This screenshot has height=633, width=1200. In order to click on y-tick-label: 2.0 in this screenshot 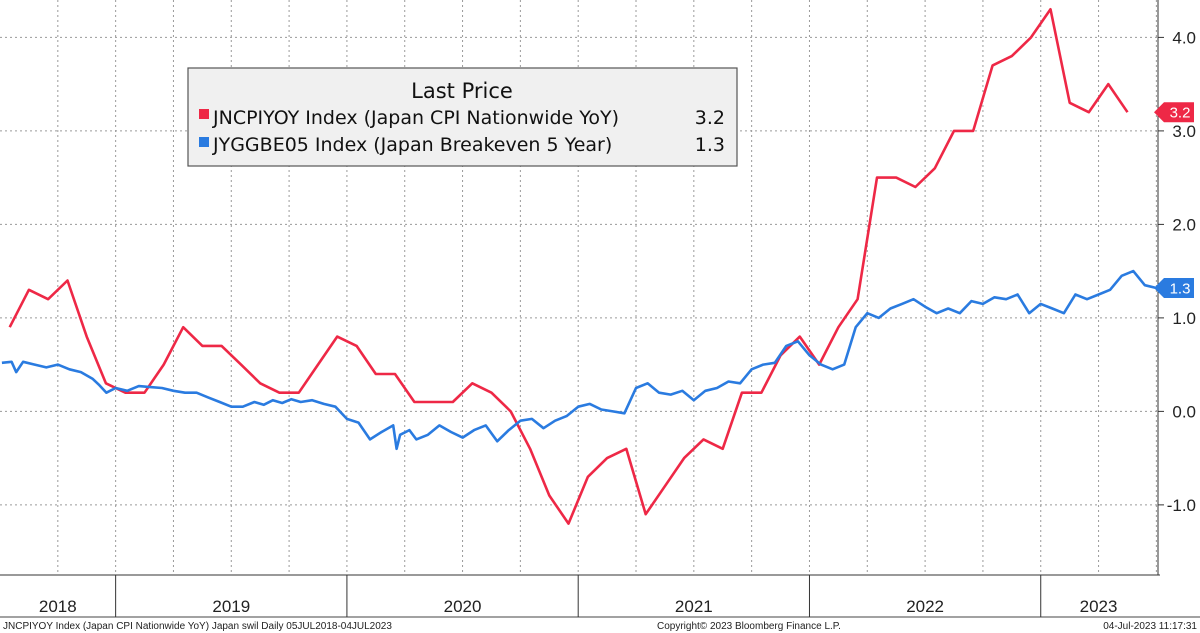, I will do `click(1184, 224)`.